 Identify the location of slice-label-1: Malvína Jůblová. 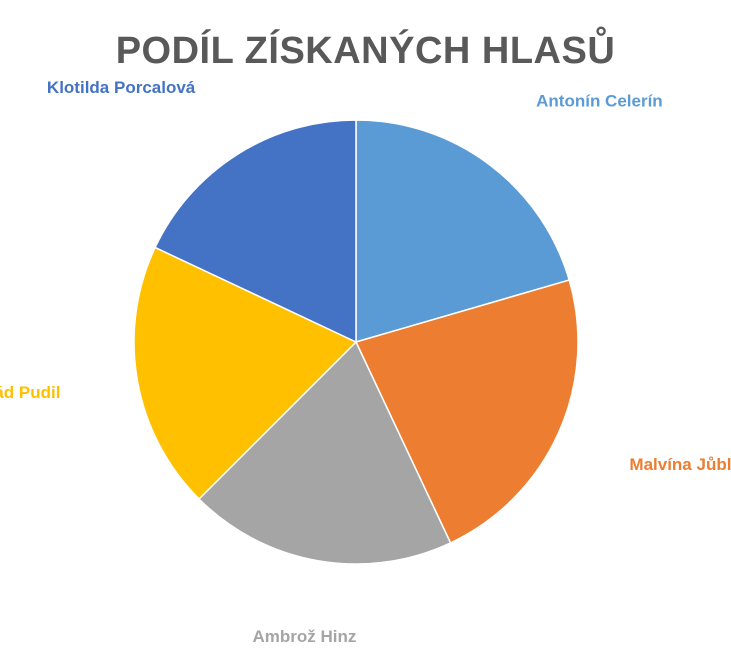
(680, 464).